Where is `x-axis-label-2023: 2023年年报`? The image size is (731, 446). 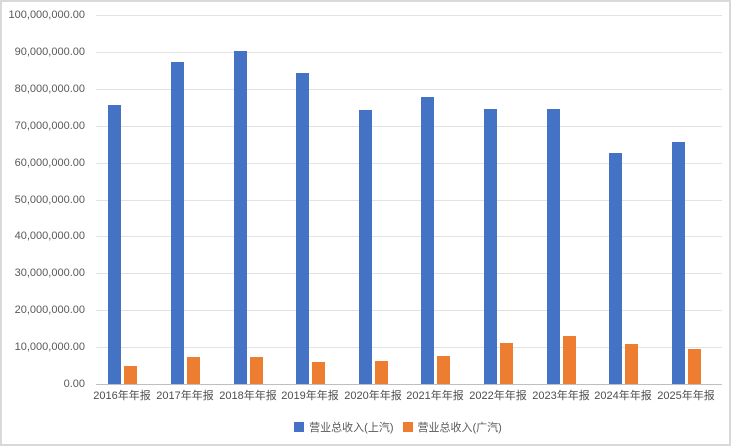 x-axis-label-2023: 2023年年报 is located at coordinates (561, 396).